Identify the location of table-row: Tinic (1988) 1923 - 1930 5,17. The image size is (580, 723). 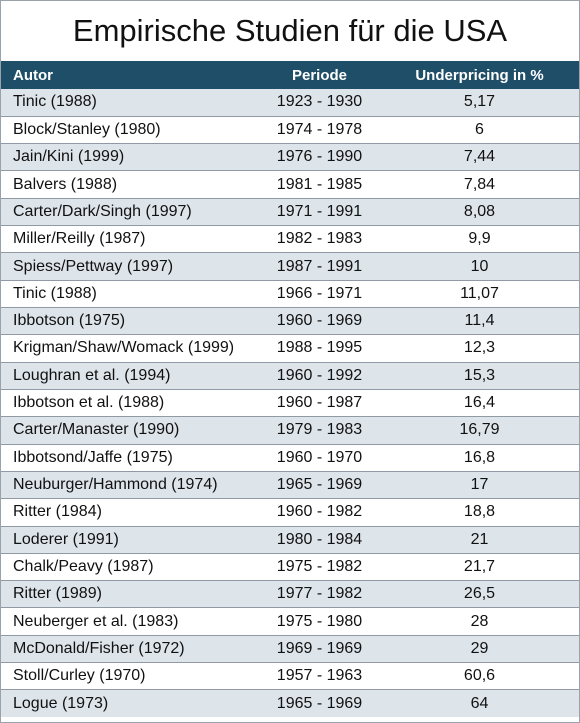
(290, 103).